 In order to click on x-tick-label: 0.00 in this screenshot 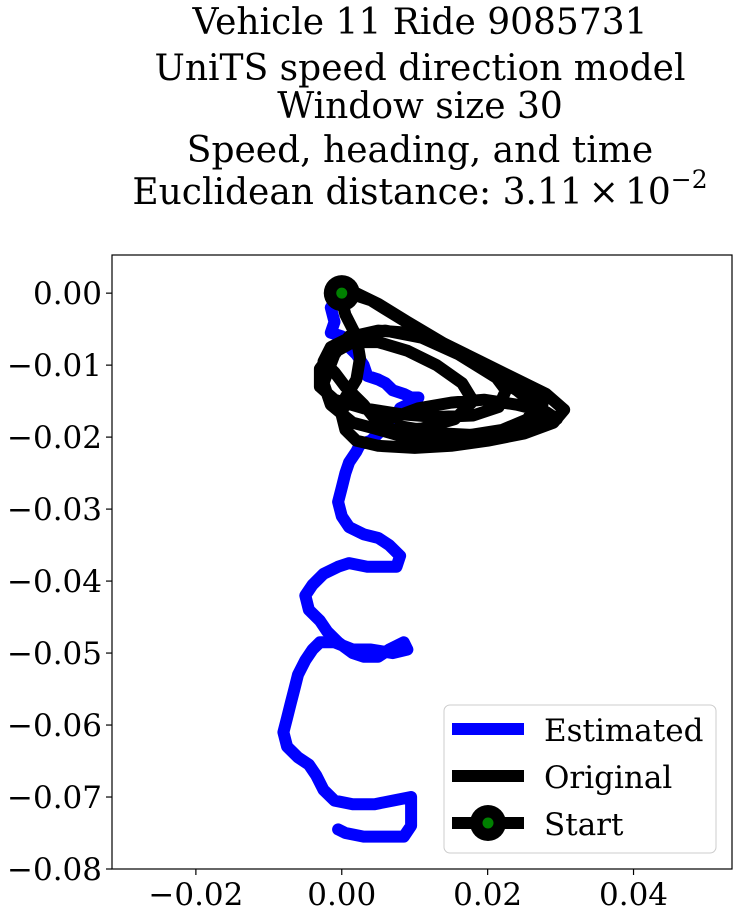, I will do `click(341, 895)`.